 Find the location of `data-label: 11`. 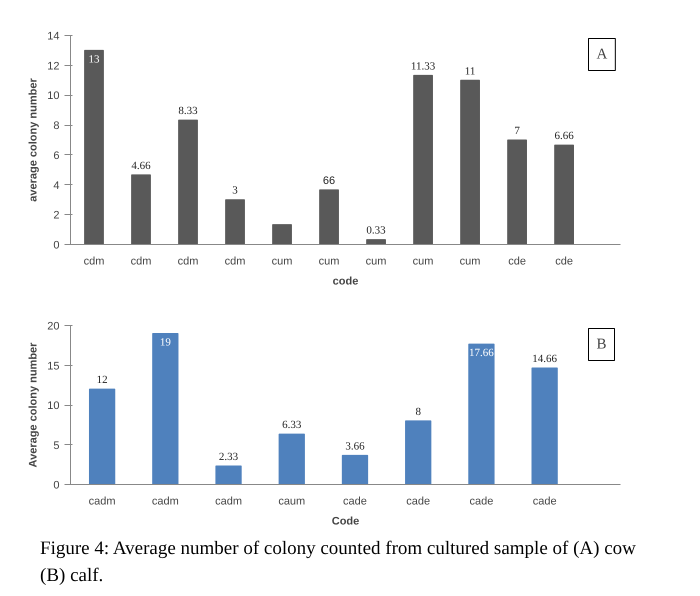

data-label: 11 is located at coordinates (470, 71).